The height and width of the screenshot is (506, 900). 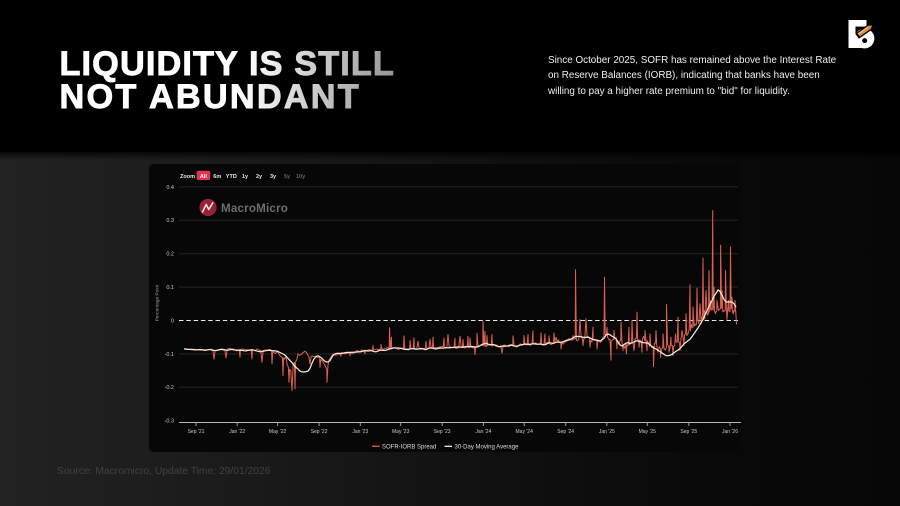 I want to click on svg-text: Percentage Point, so click(x=158, y=302).